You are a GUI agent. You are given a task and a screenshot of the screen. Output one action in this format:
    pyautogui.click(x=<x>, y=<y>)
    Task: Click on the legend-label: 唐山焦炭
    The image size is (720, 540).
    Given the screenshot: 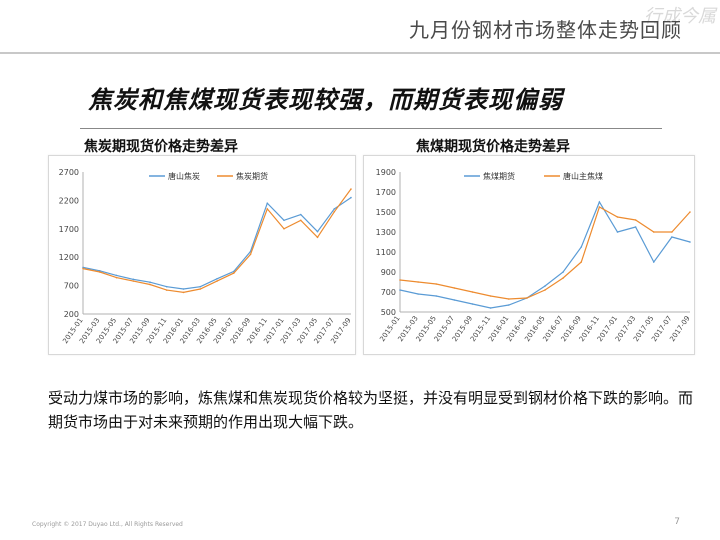 What is the action you would take?
    pyautogui.click(x=184, y=176)
    